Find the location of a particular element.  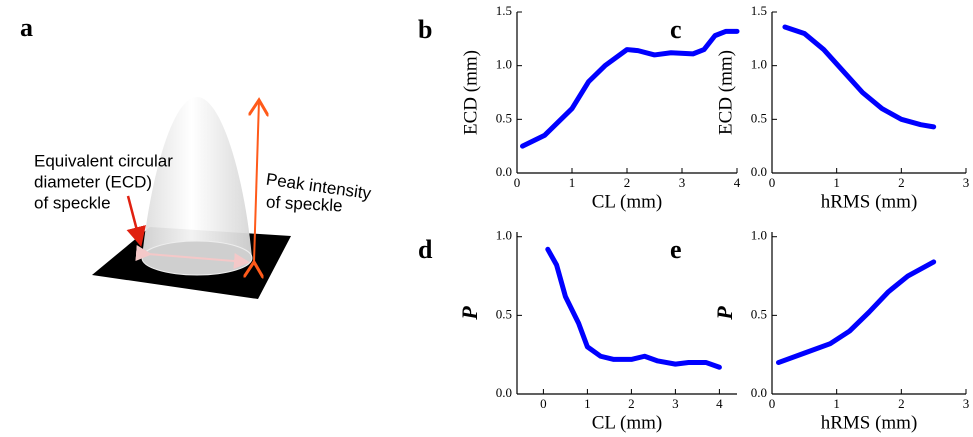

ecd-pointer is located at coordinates (136, 221).